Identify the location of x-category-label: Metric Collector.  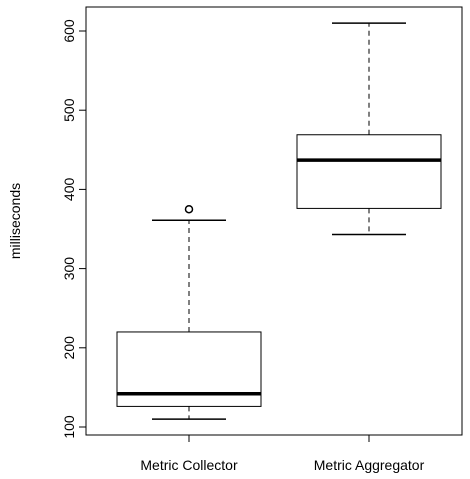
(189, 465).